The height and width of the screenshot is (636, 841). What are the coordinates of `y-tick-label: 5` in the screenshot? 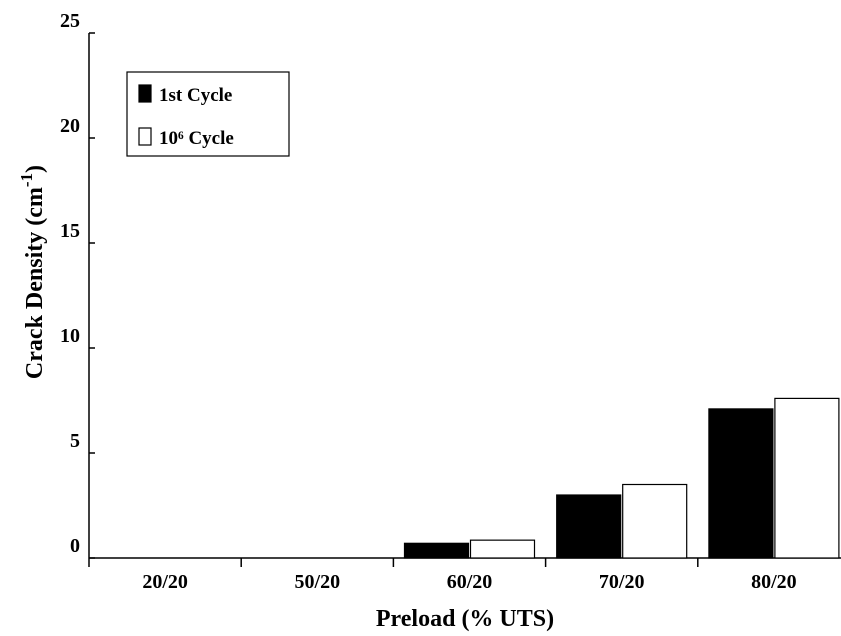 It's located at (75, 441).